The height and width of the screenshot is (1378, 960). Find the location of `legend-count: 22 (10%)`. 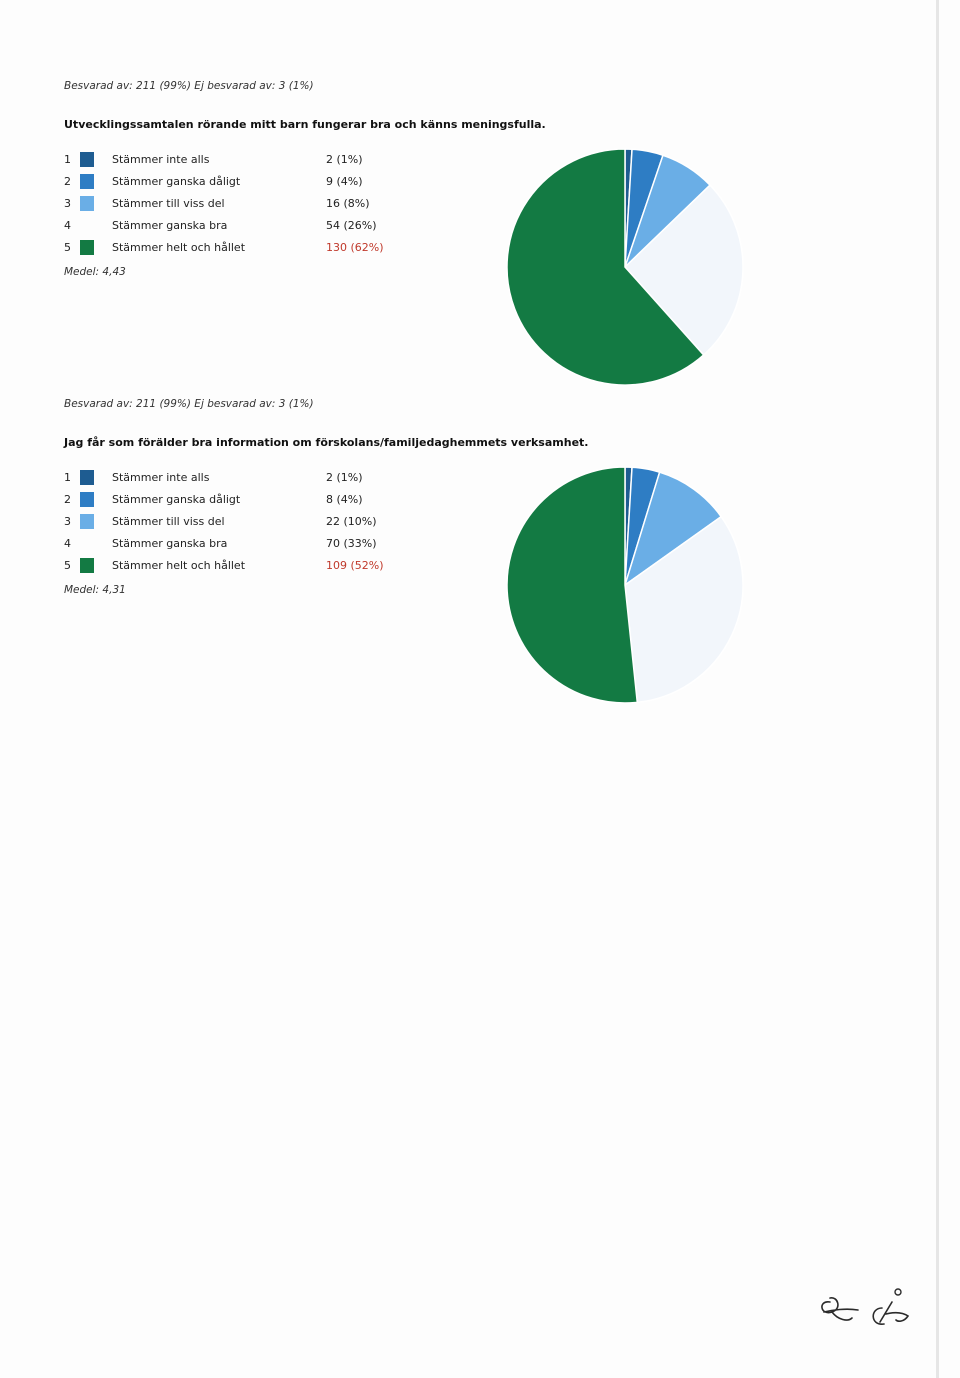

legend-count: 22 (10%) is located at coordinates (351, 521).